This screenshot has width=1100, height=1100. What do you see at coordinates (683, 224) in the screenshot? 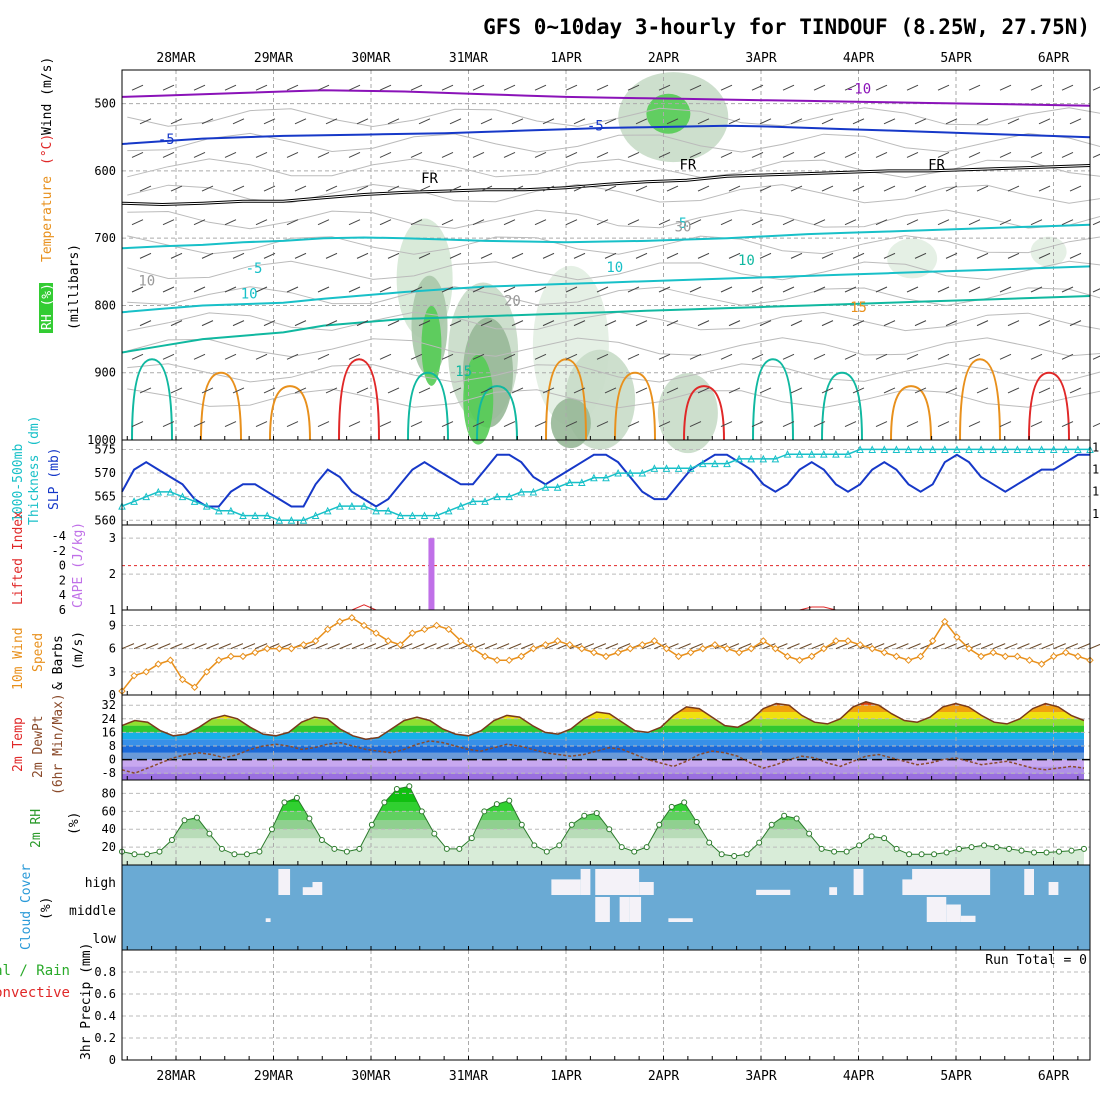
I see `contour-label: 5` at bounding box center [683, 224].